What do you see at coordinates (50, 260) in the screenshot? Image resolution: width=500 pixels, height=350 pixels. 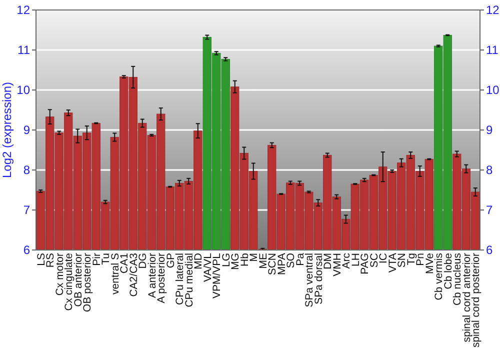 I see `x-tick-label: RS` at bounding box center [50, 260].